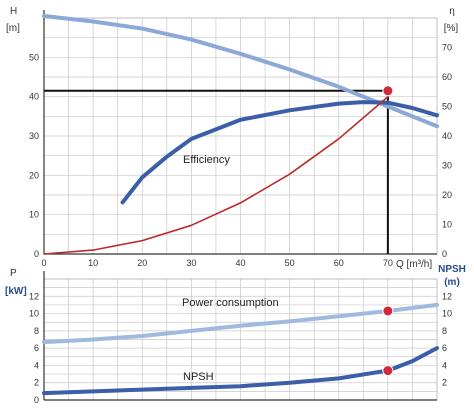 This screenshot has height=410, width=474. I want to click on series-npsh, so click(240, 371).